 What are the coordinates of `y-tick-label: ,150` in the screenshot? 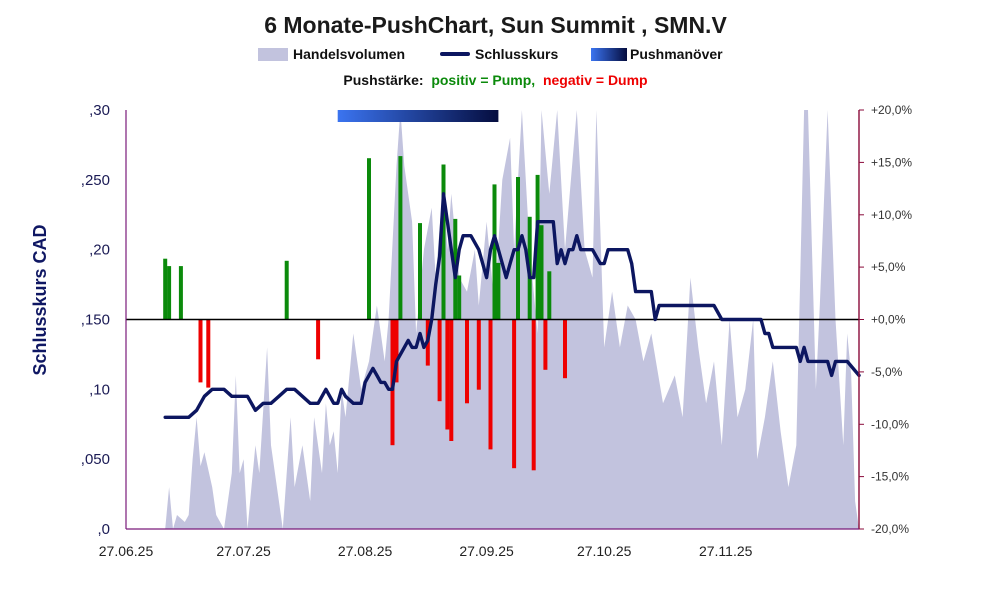 It's located at (95, 320).